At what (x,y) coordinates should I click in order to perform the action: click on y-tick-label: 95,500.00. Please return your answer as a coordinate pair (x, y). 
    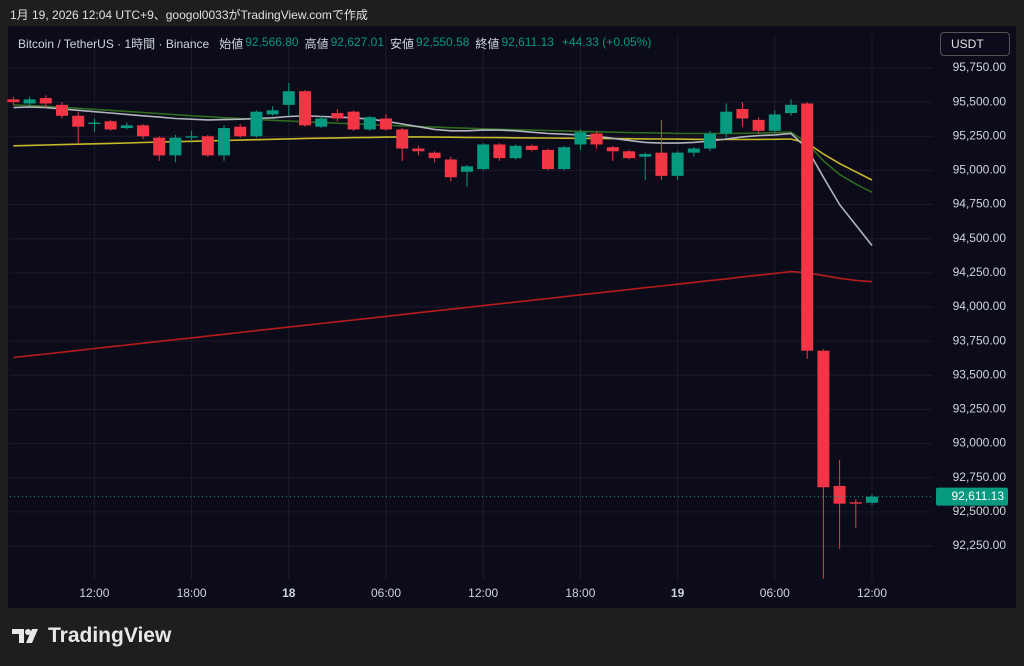
    Looking at the image, I should click on (980, 101).